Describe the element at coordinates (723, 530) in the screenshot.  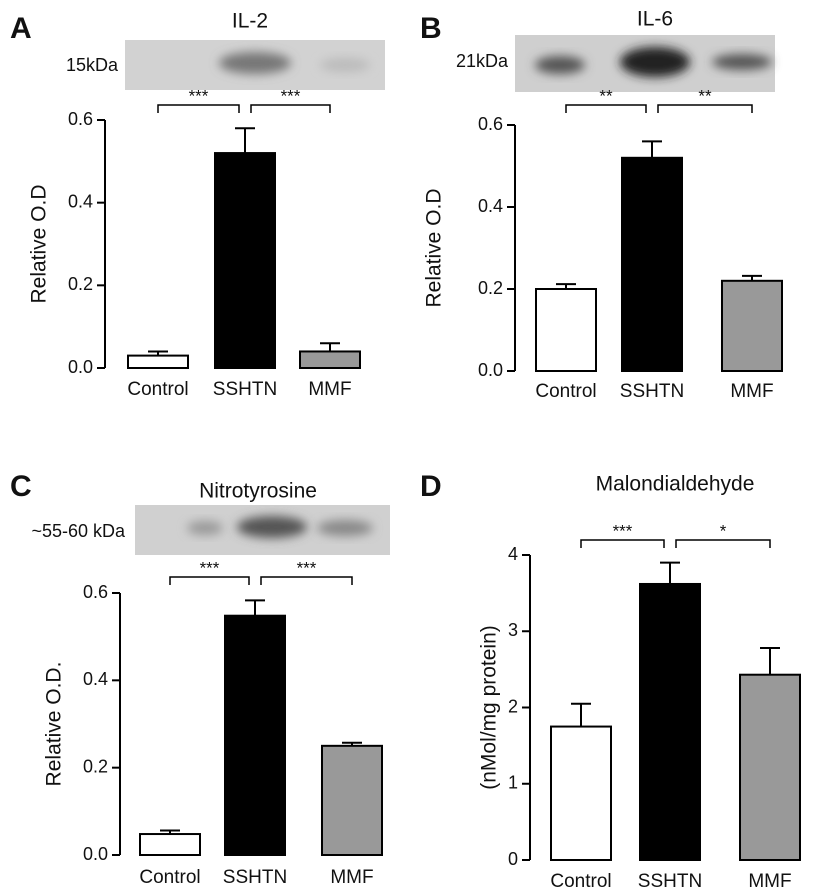
I see `significance-label: *` at that location.